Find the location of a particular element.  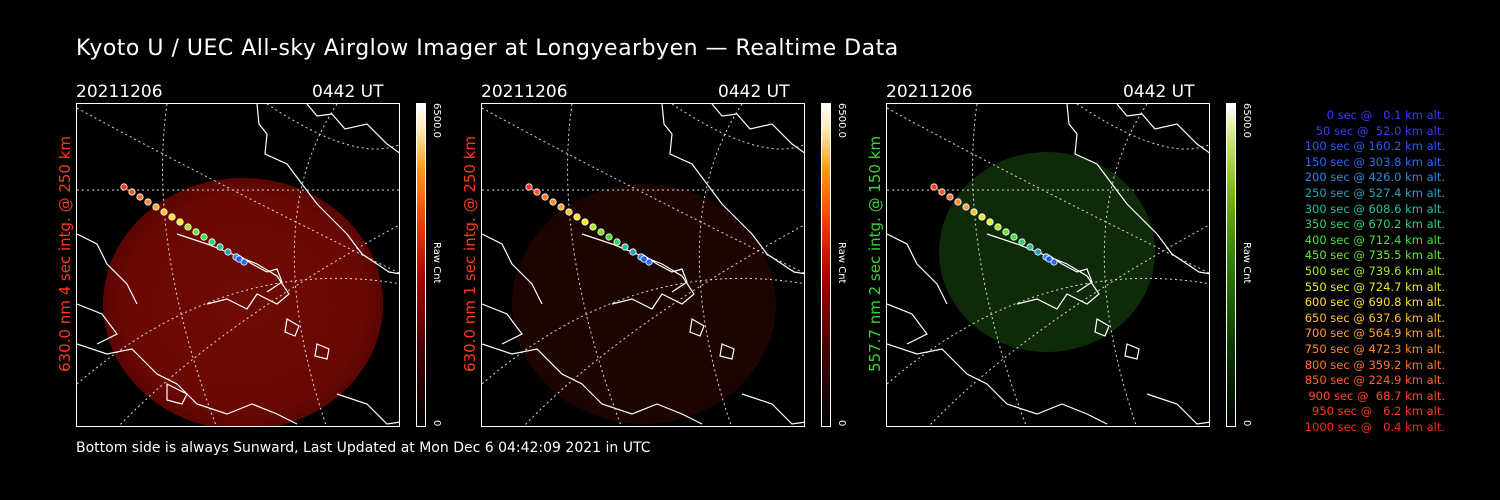

panel-2-colorbar-unit: Raw Cnt is located at coordinates (841, 263).